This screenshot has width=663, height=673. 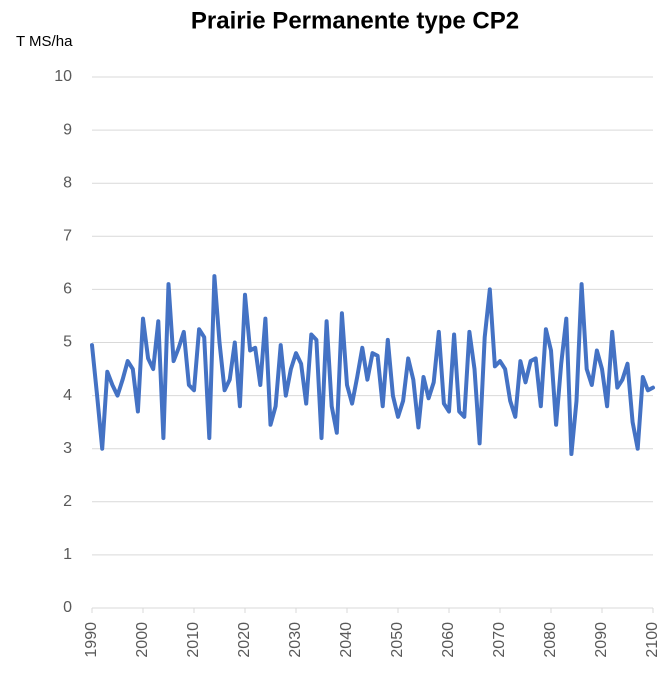 I want to click on y-tick-label: 2, so click(x=67, y=501).